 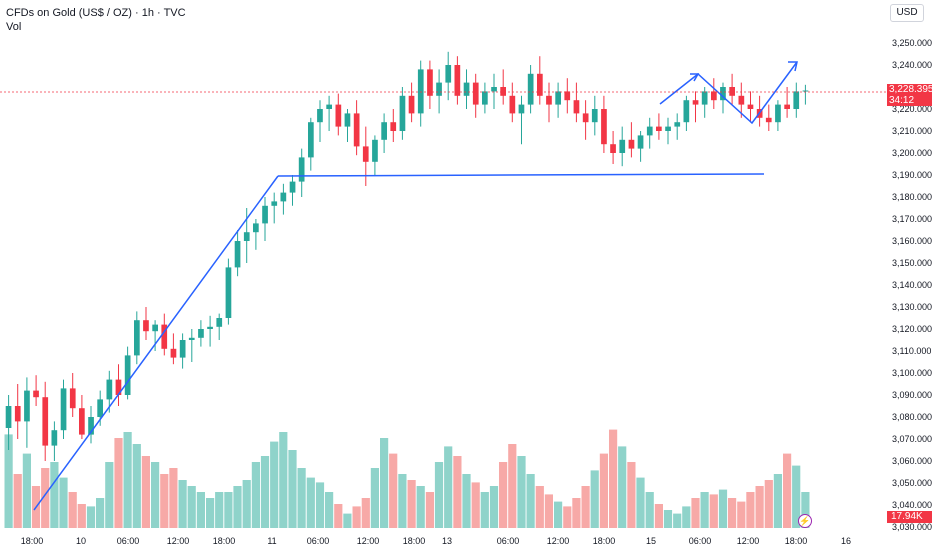 What do you see at coordinates (912, 131) in the screenshot?
I see `price-tick-label: 3,210.000` at bounding box center [912, 131].